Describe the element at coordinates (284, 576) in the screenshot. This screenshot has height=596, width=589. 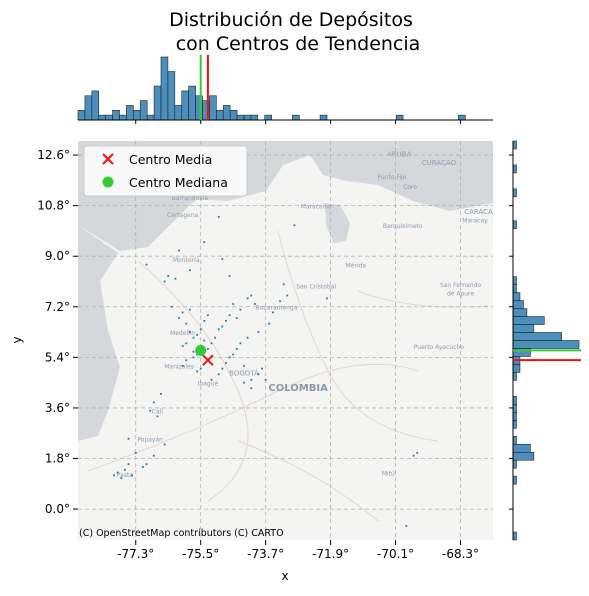
I see `x-axis-label: x` at that location.